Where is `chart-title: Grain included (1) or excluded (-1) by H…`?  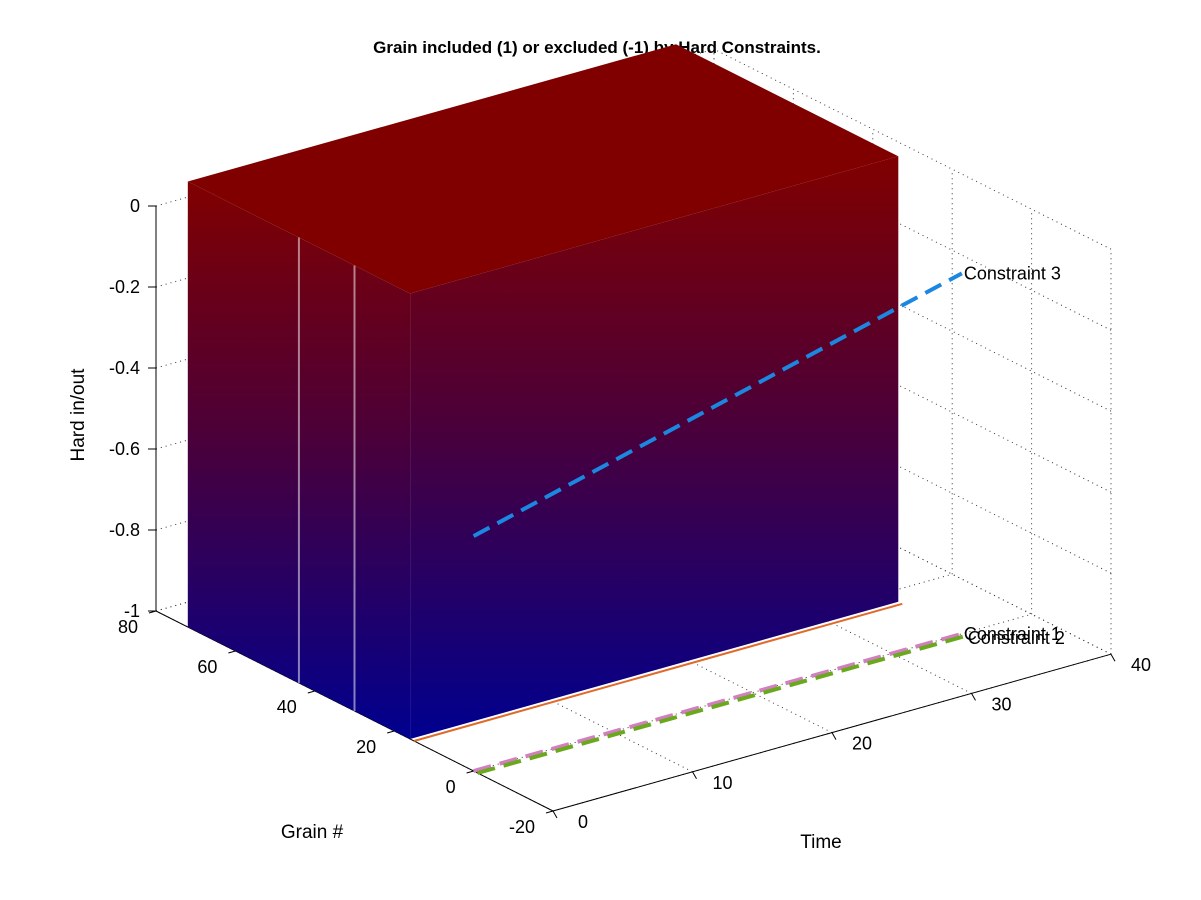 chart-title: Grain included (1) or excluded (-1) by H… is located at coordinates (597, 47).